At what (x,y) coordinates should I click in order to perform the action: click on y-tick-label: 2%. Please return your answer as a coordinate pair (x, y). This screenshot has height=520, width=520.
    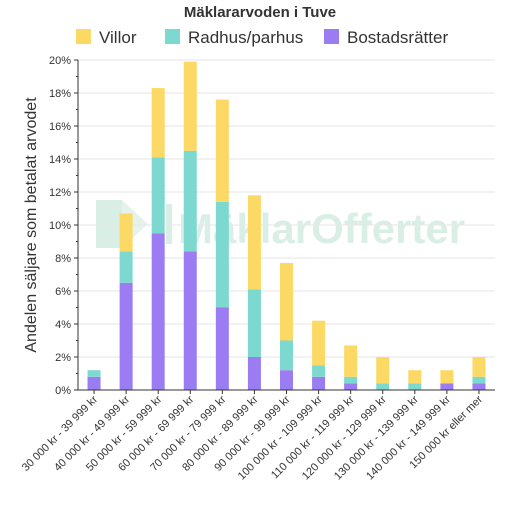
    Looking at the image, I should click on (63, 358).